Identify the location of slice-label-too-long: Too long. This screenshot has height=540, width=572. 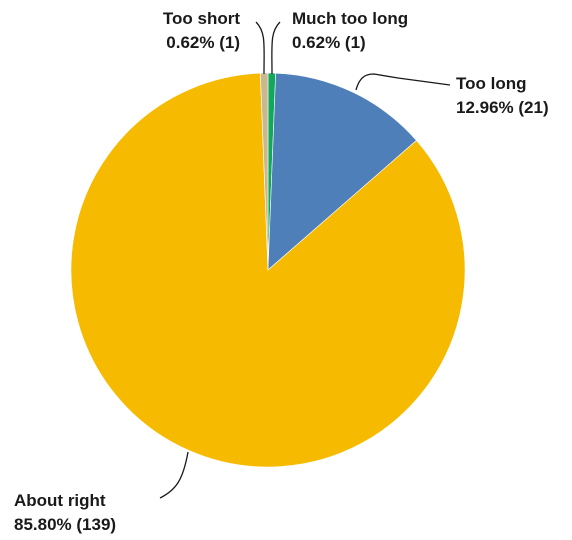
(491, 83).